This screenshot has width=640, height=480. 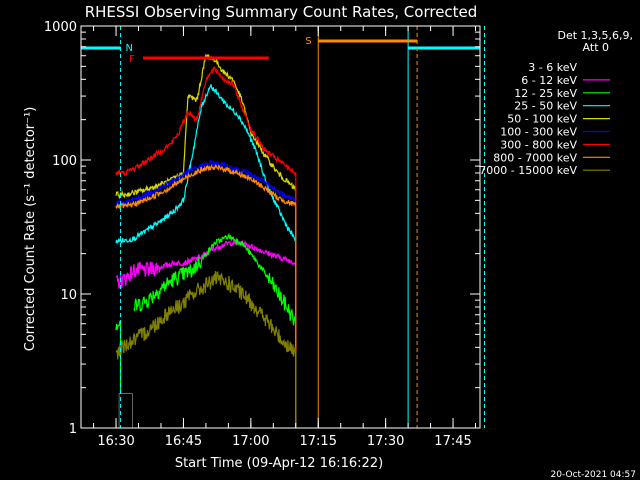 What do you see at coordinates (125, 410) in the screenshot?
I see `series-3-6-low-block` at bounding box center [125, 410].